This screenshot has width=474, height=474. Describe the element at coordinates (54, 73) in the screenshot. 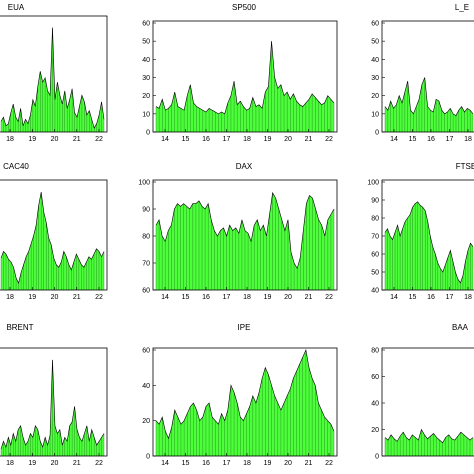

I see `panel-0: EUA 18 19 20 21 22` at that location.